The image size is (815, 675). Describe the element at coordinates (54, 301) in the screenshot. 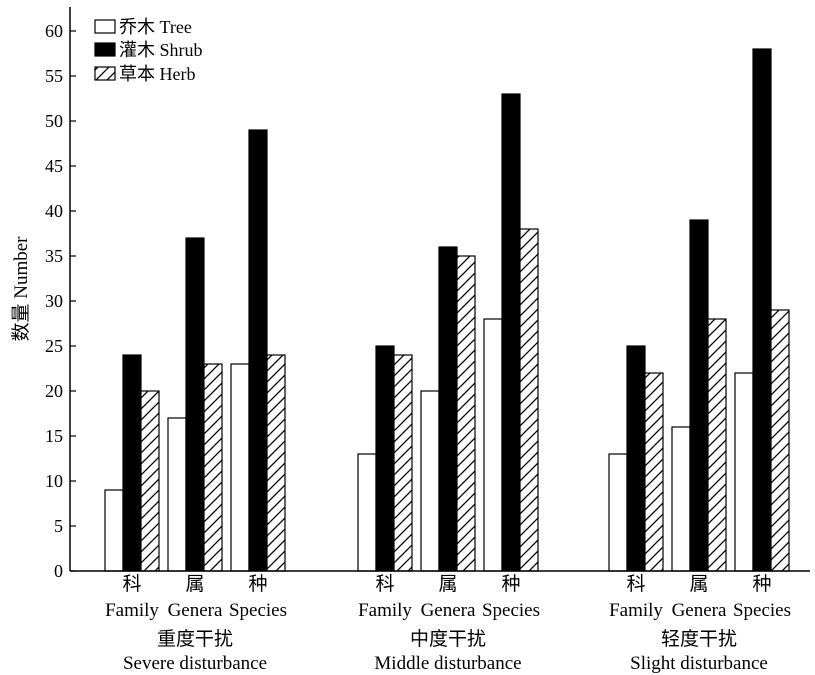

I see `y-tick-label: 30` at that location.